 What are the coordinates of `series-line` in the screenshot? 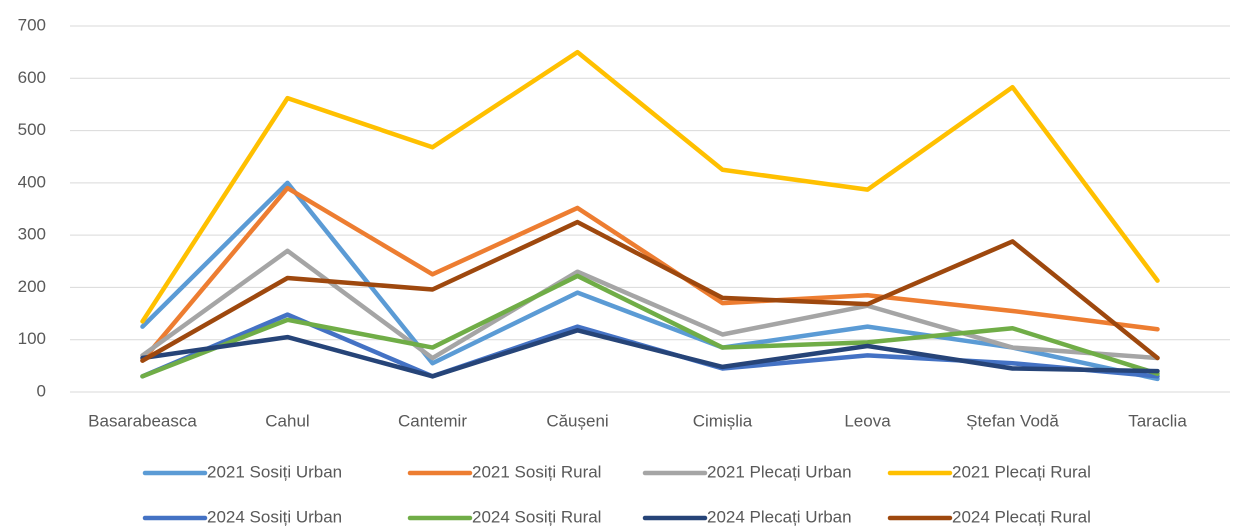 It's located at (650, 353).